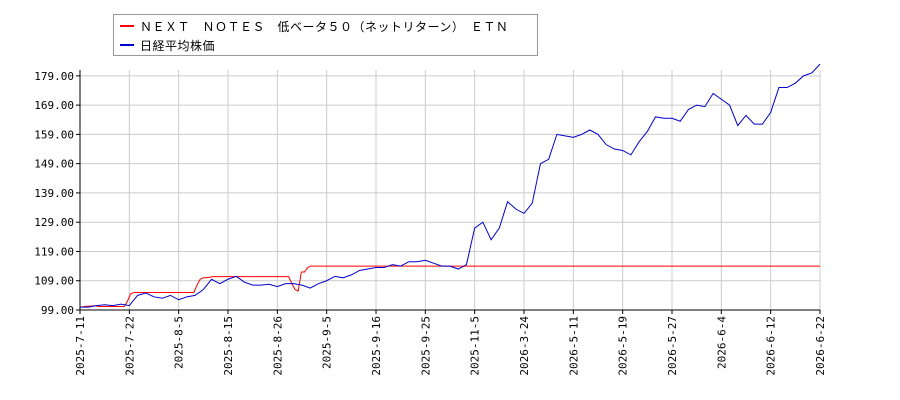 Image resolution: width=900 pixels, height=400 pixels. What do you see at coordinates (54, 222) in the screenshot?
I see `y-tick-label: 129.00` at bounding box center [54, 222].